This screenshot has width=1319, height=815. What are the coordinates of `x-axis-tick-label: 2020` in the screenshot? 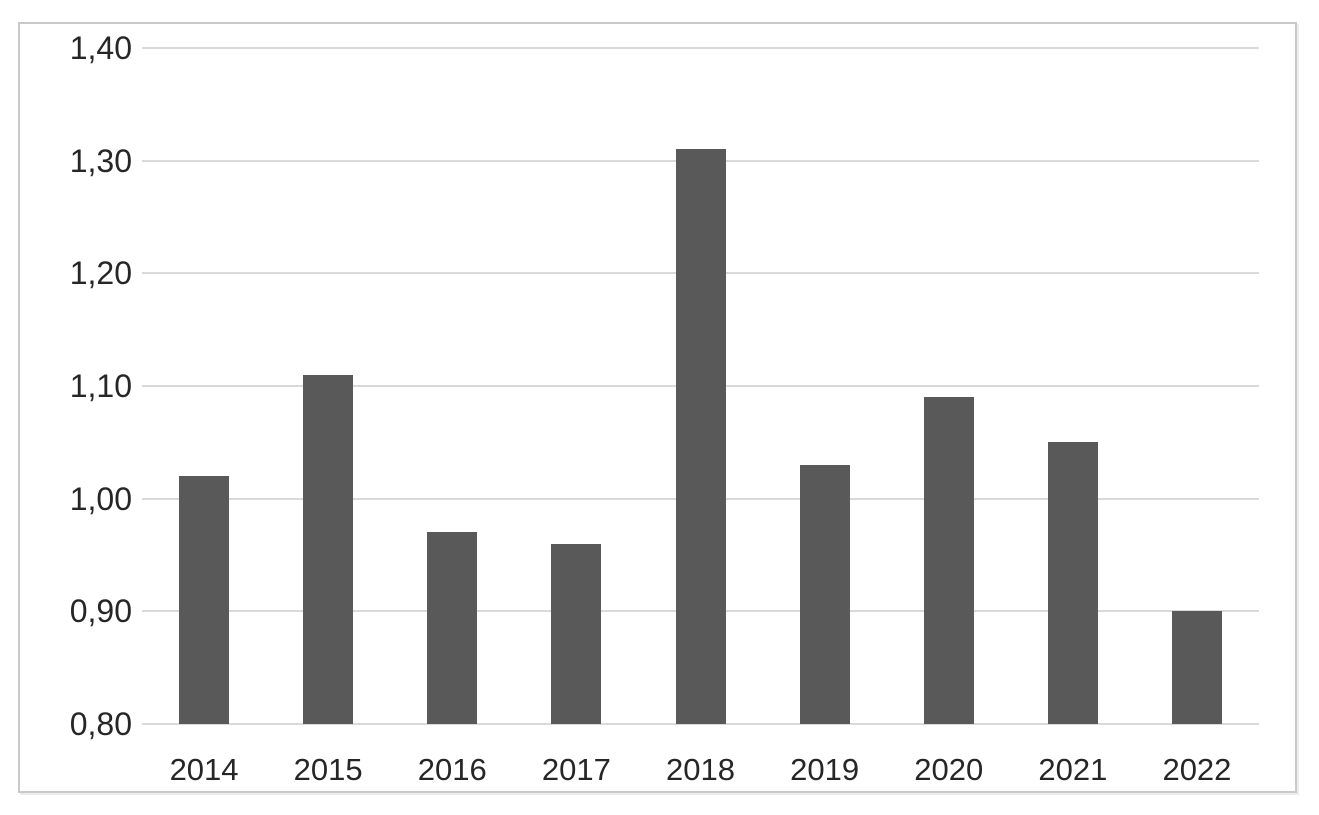 It's located at (949, 769).